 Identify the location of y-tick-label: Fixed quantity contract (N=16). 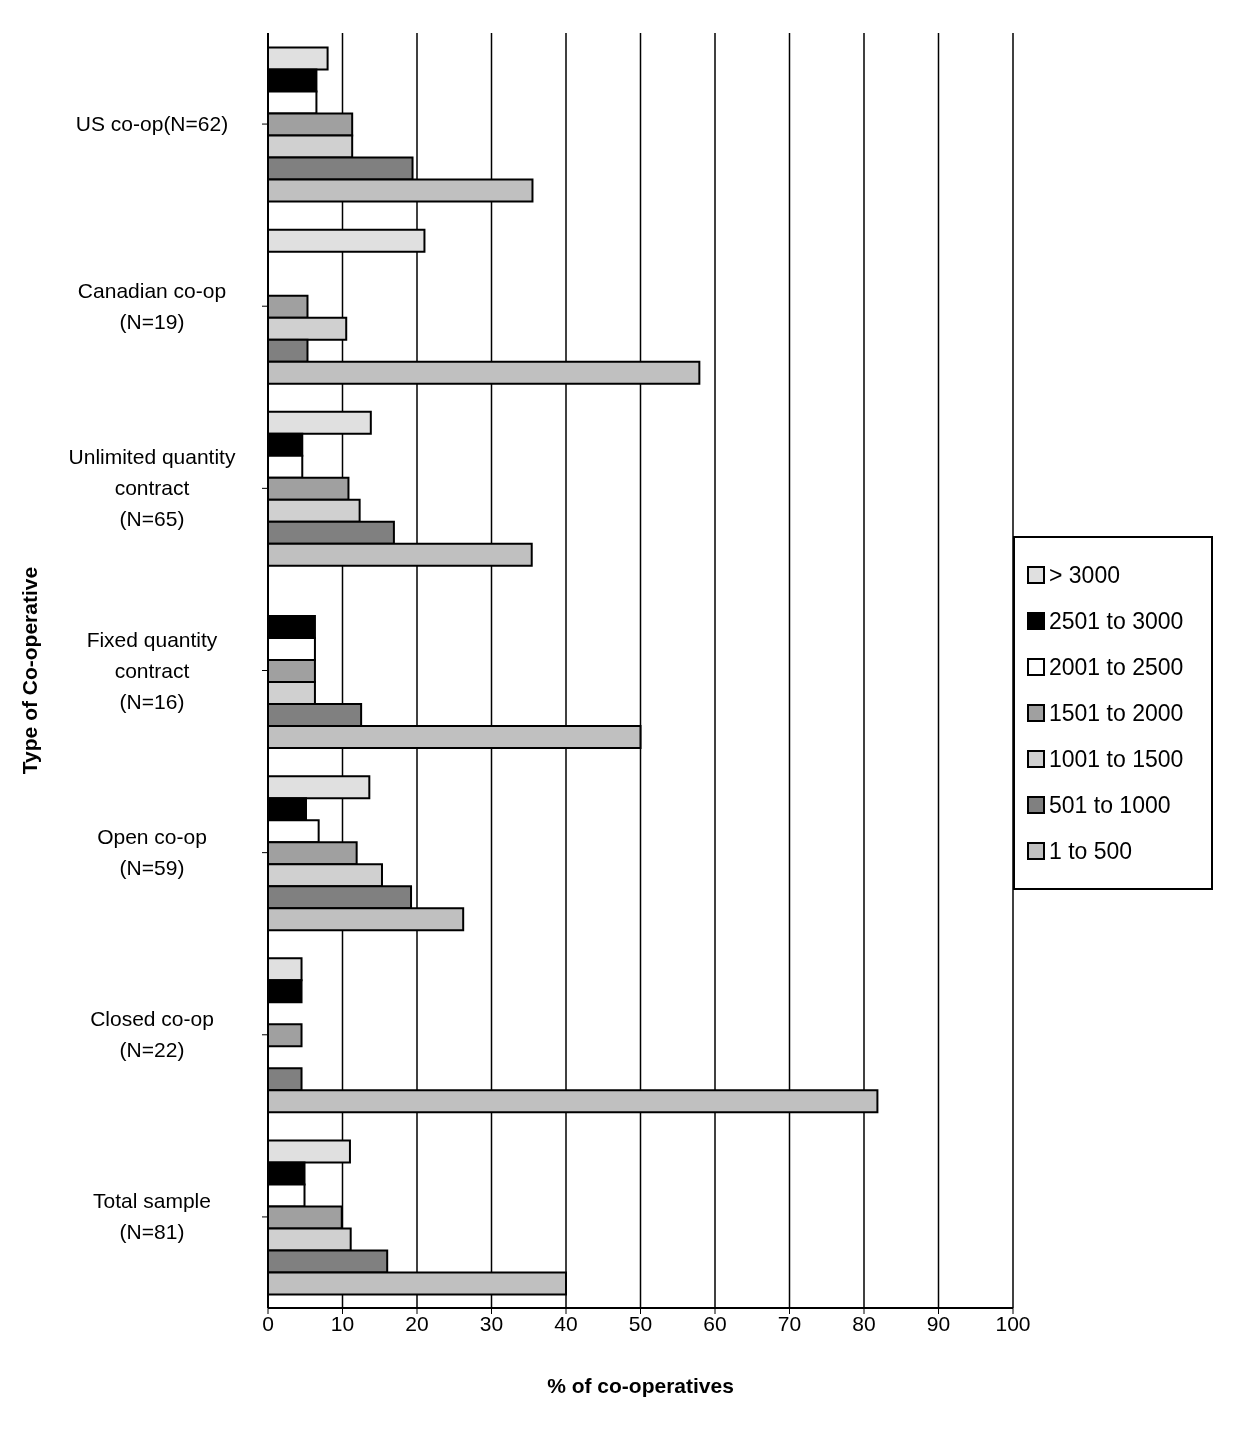
(152, 670).